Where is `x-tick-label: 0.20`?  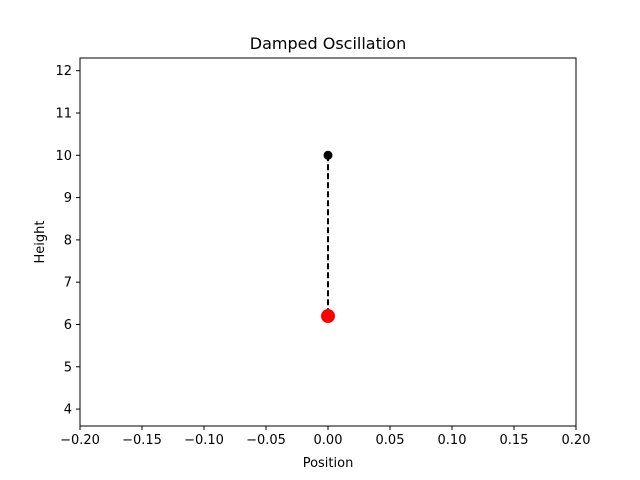
x-tick-label: 0.20 is located at coordinates (576, 440).